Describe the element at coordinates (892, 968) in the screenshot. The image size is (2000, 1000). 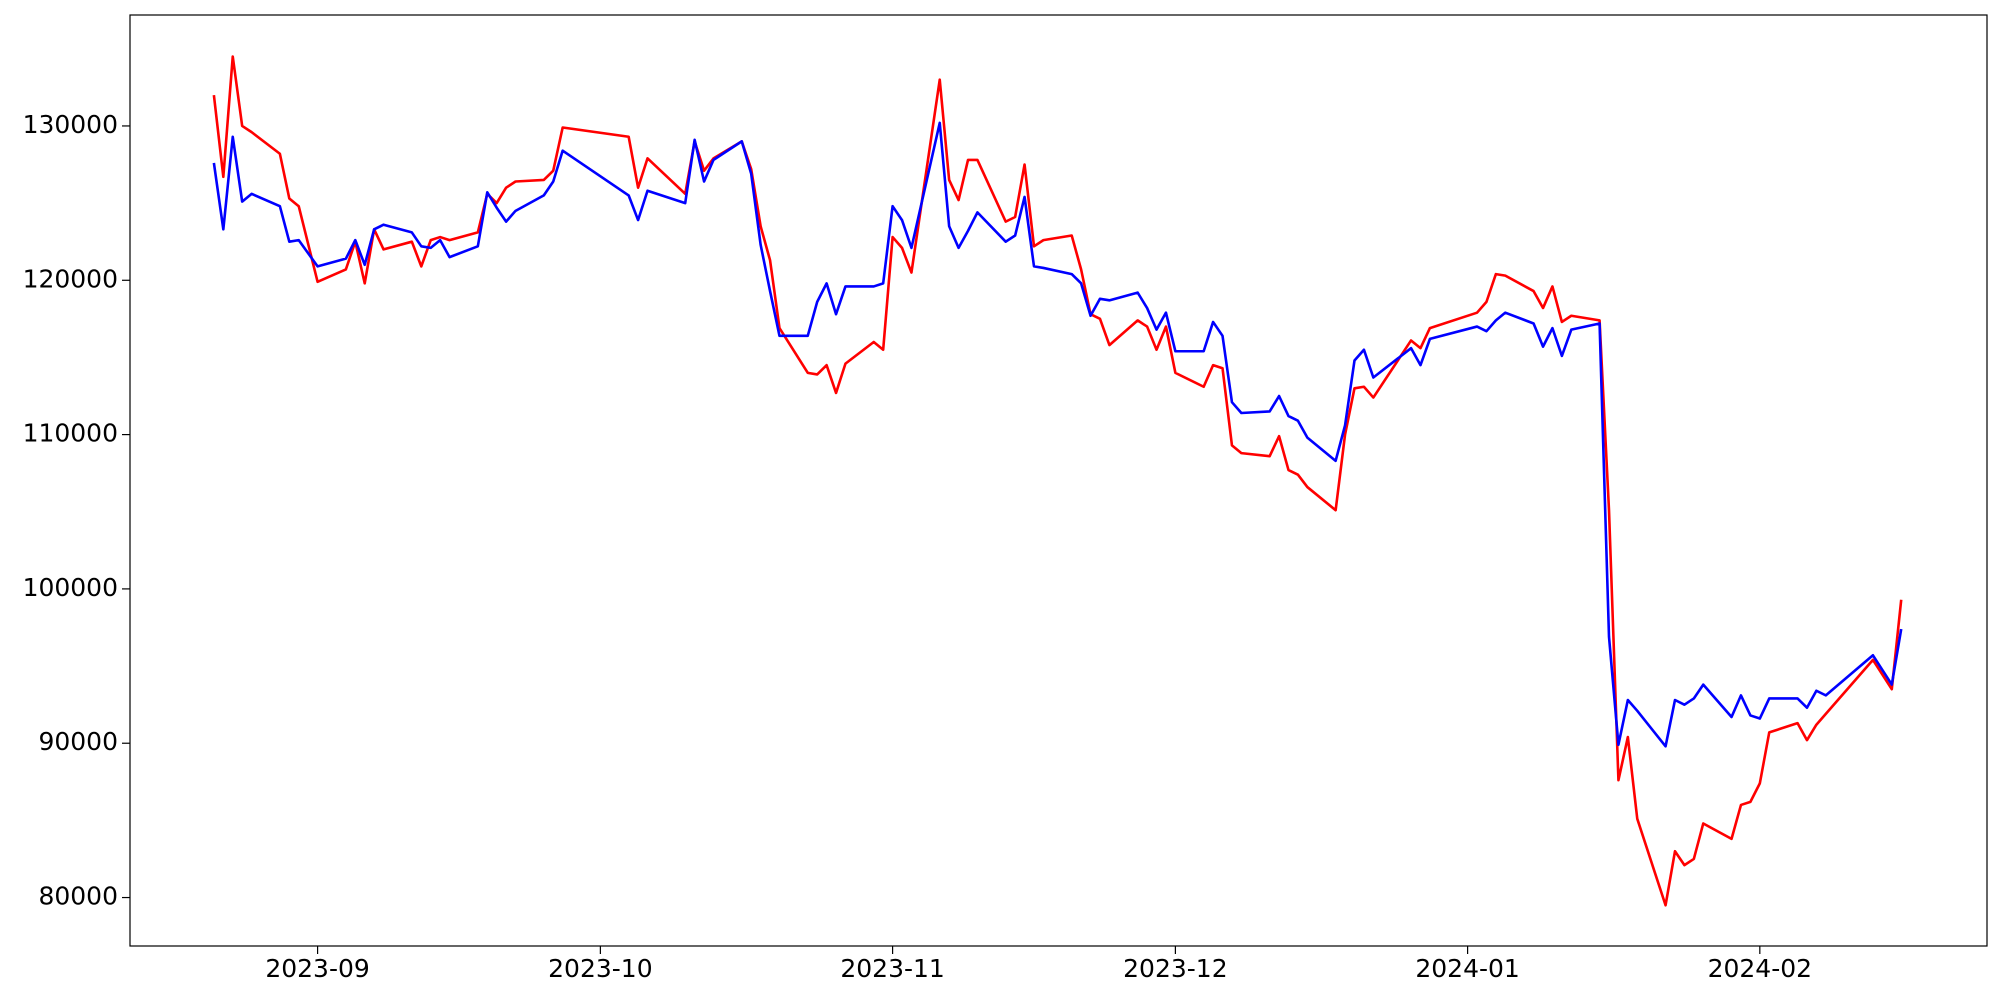
I see `x-tick-label: 2023-11` at that location.